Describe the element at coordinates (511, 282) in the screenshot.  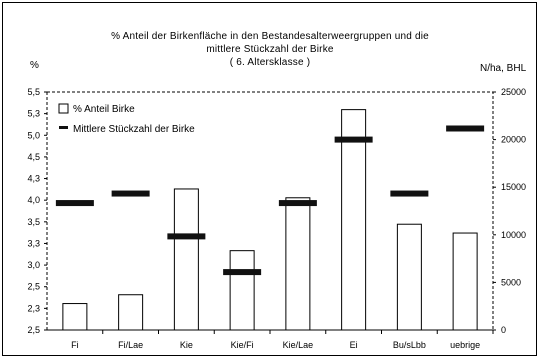
I see `right-tick-label: 5000` at that location.